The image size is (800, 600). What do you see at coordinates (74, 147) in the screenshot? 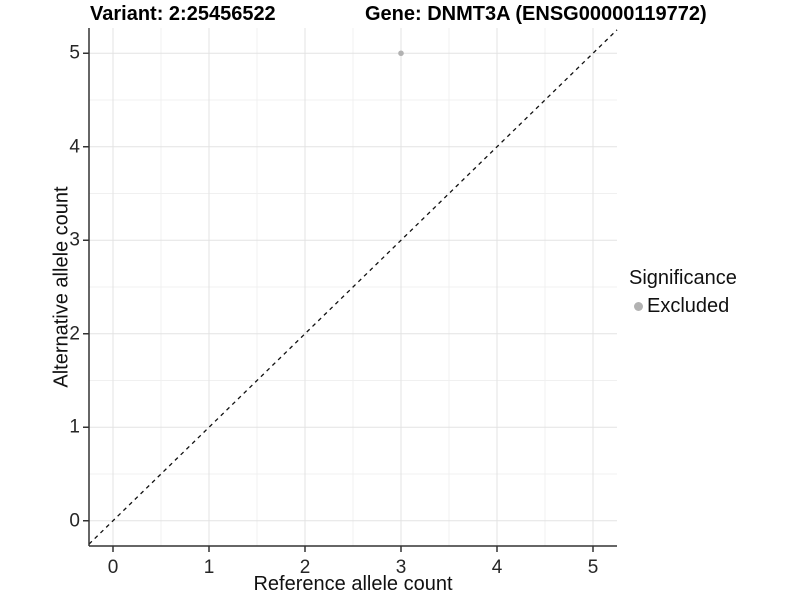
I see `y-tick-label: 4` at bounding box center [74, 147].